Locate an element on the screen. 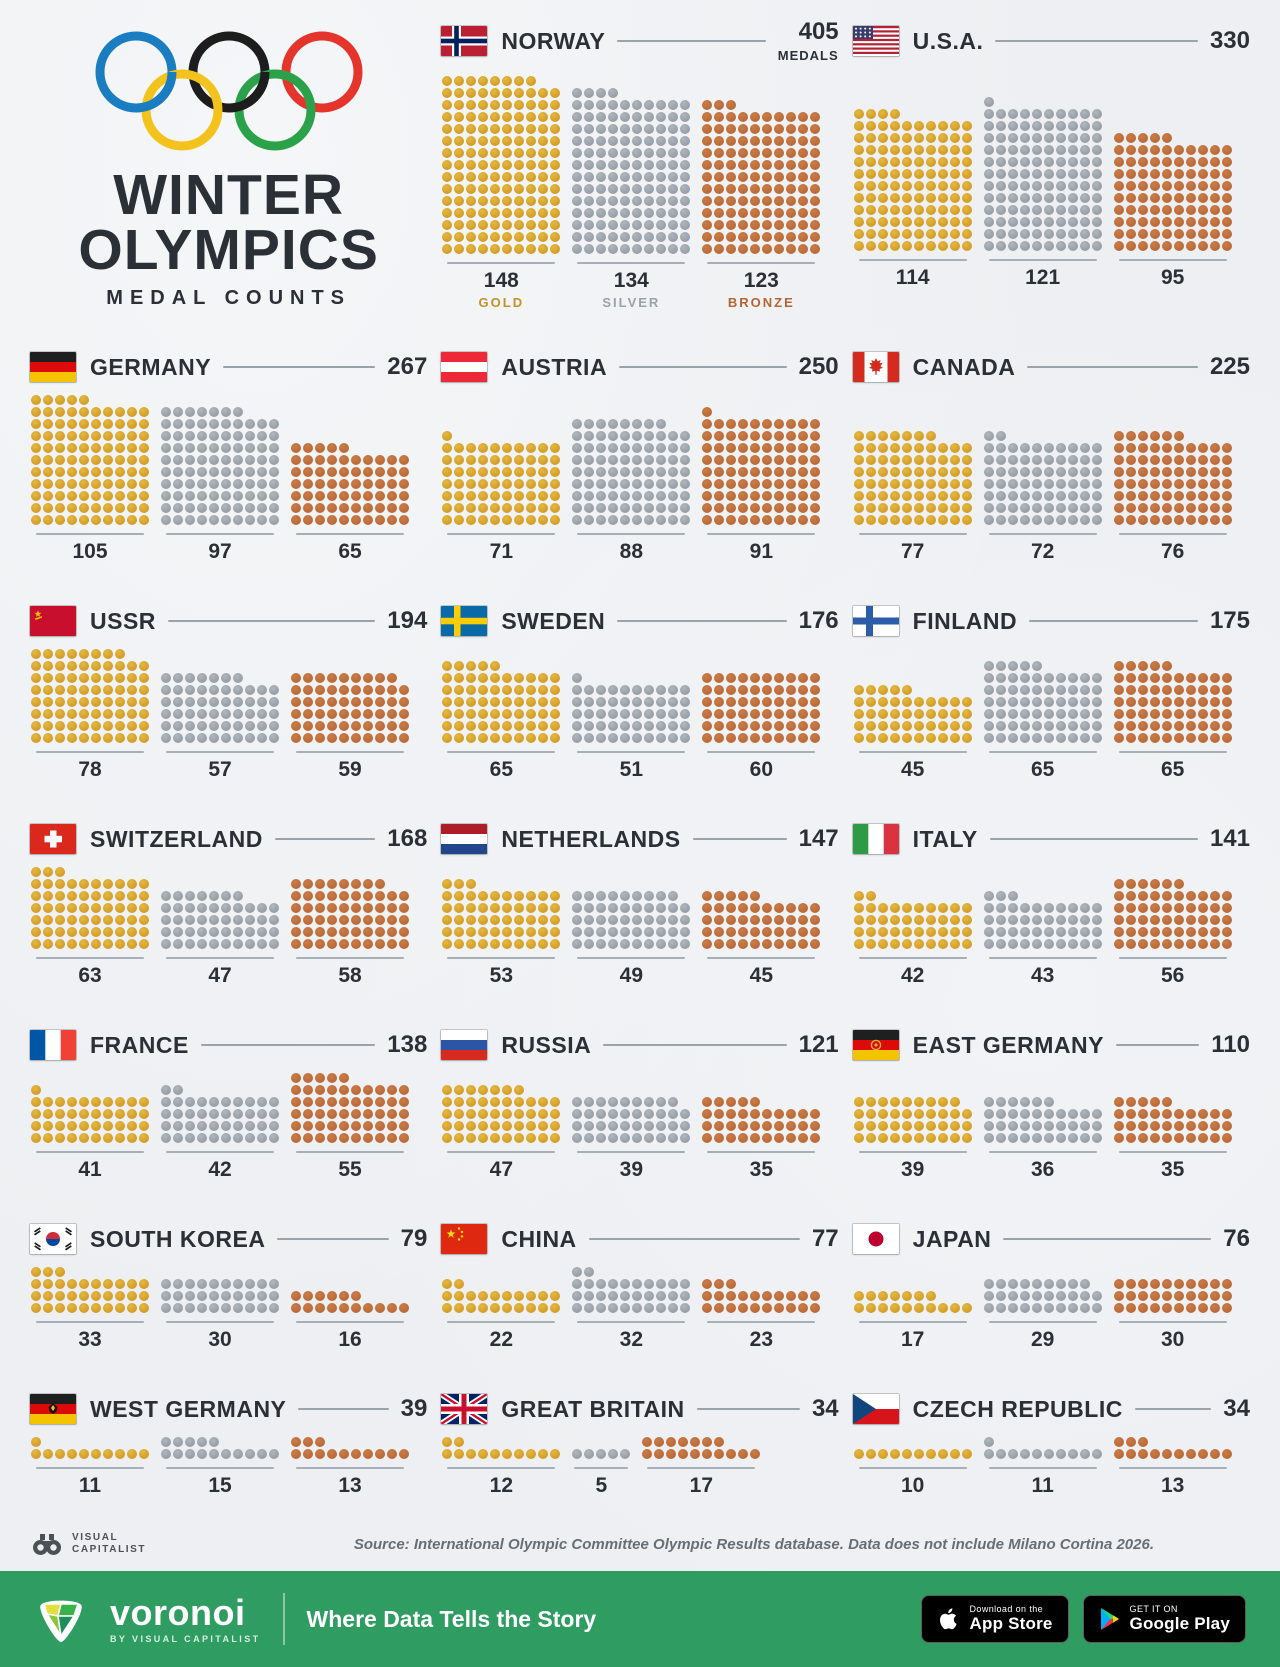 The height and width of the screenshot is (1667, 1280). gold-count: 53 is located at coordinates (501, 976).